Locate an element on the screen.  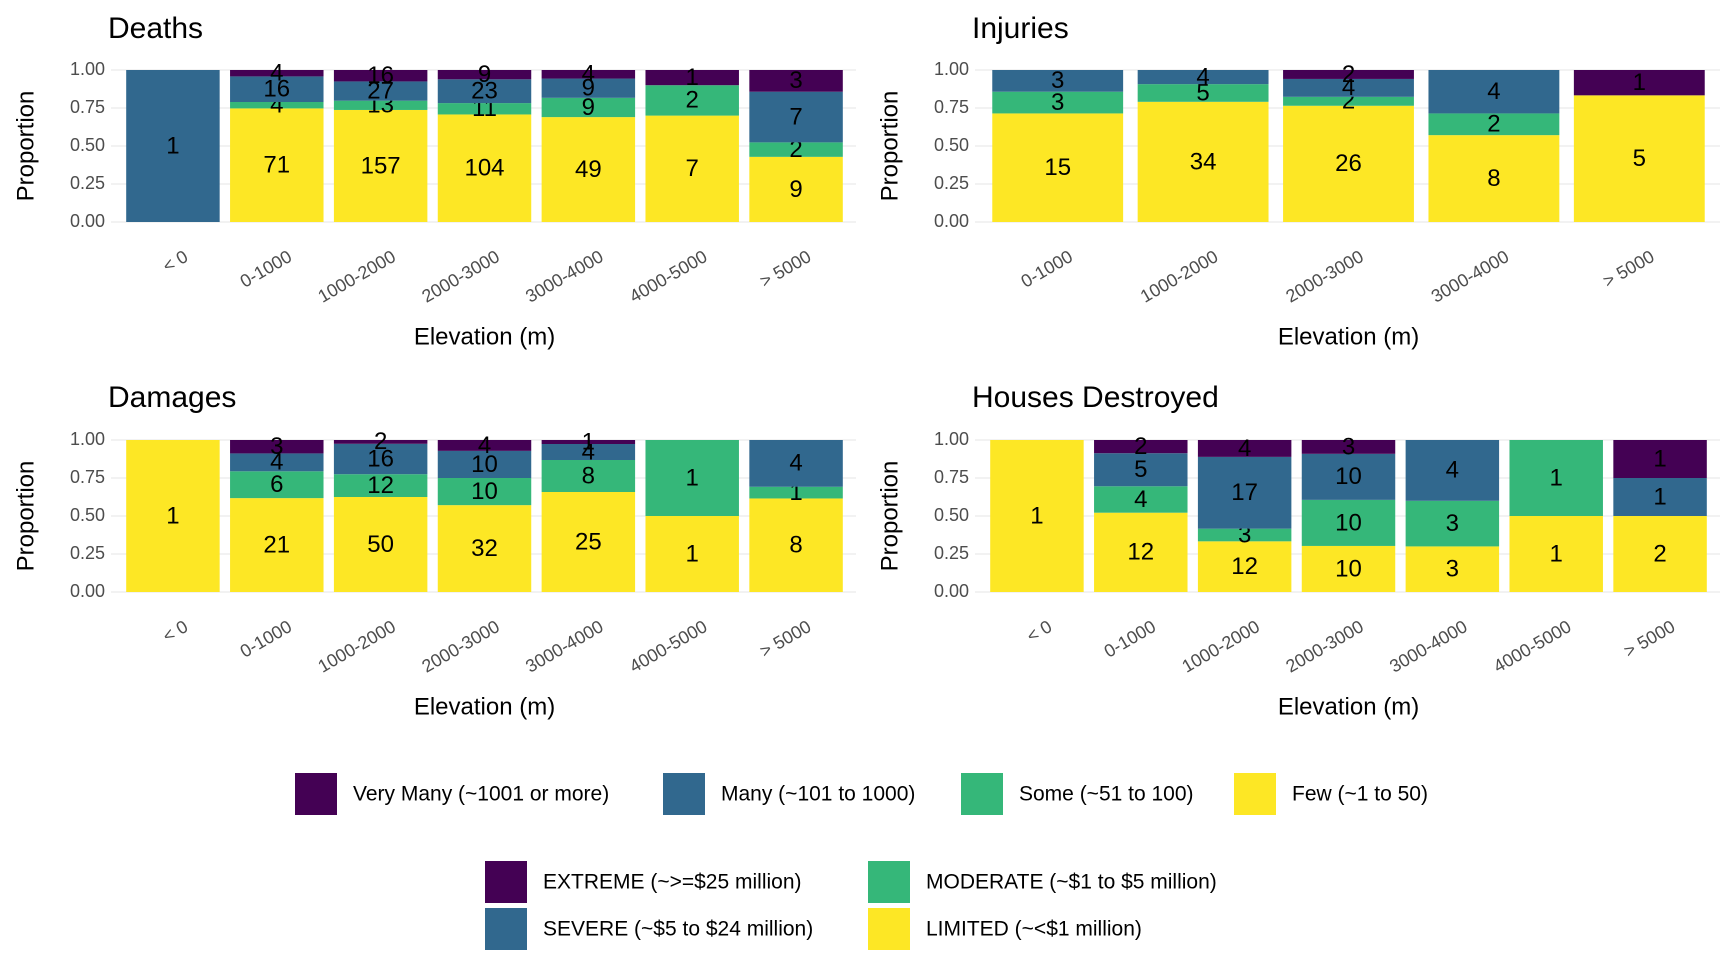
data-label: 6 is located at coordinates (276, 484).